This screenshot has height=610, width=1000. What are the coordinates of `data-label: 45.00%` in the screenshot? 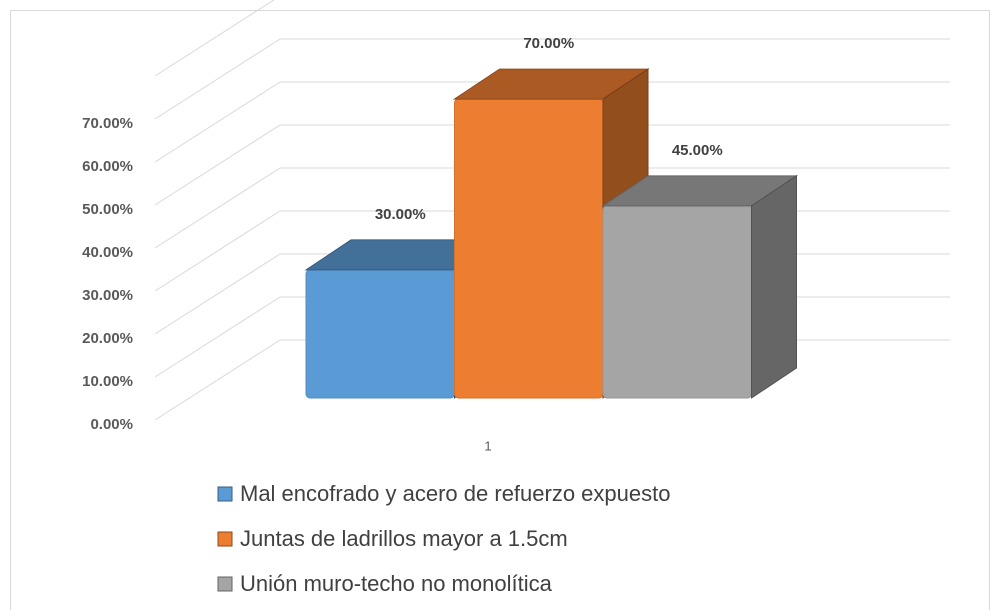 It's located at (697, 150).